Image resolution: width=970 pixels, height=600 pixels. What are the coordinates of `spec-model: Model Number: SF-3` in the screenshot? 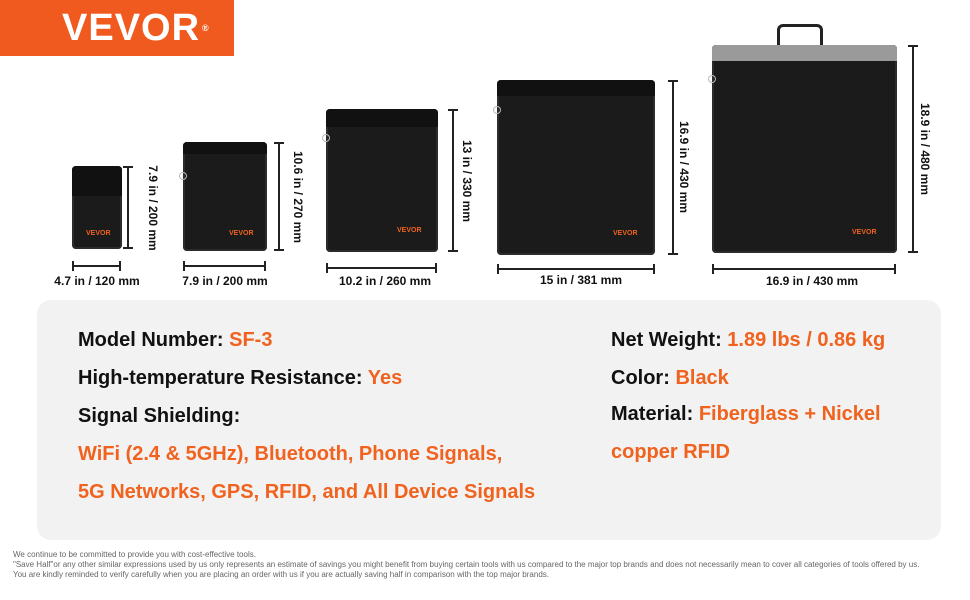 It's located at (175, 340).